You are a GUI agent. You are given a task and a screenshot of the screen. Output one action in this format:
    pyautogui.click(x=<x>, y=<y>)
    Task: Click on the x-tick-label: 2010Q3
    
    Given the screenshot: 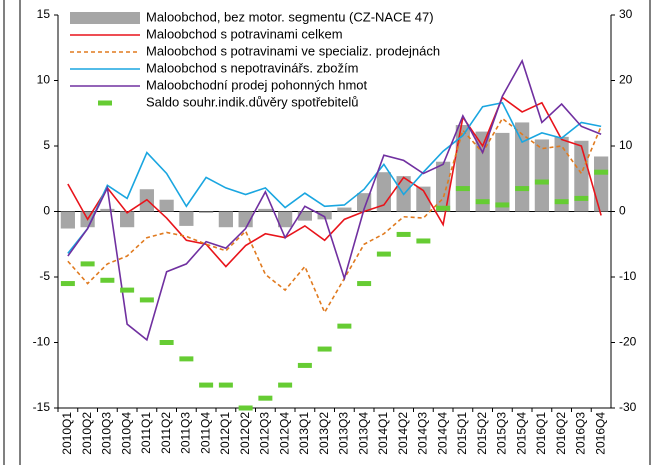 What is the action you would take?
    pyautogui.click(x=107, y=433)
    